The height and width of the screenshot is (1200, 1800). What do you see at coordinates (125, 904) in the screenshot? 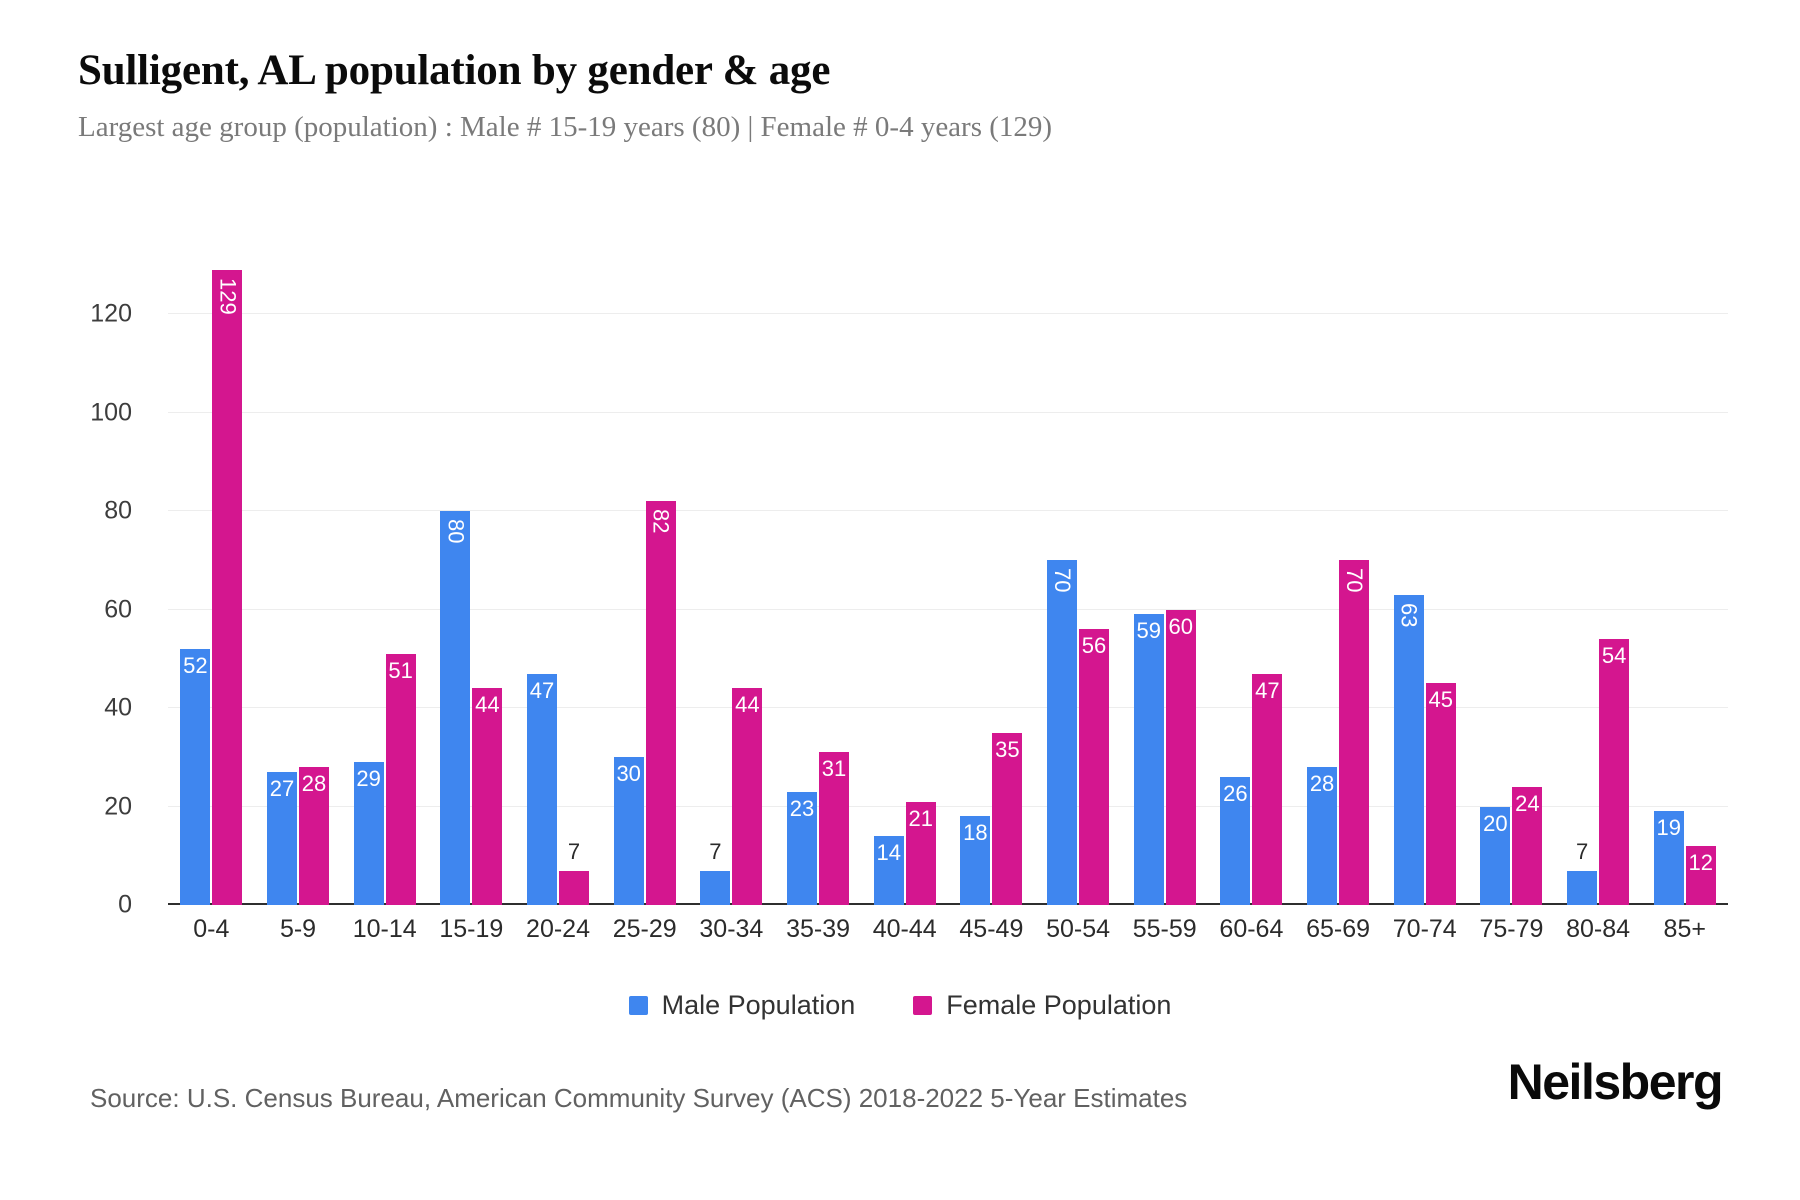
I see `y-axis-tick-label: 0` at bounding box center [125, 904].